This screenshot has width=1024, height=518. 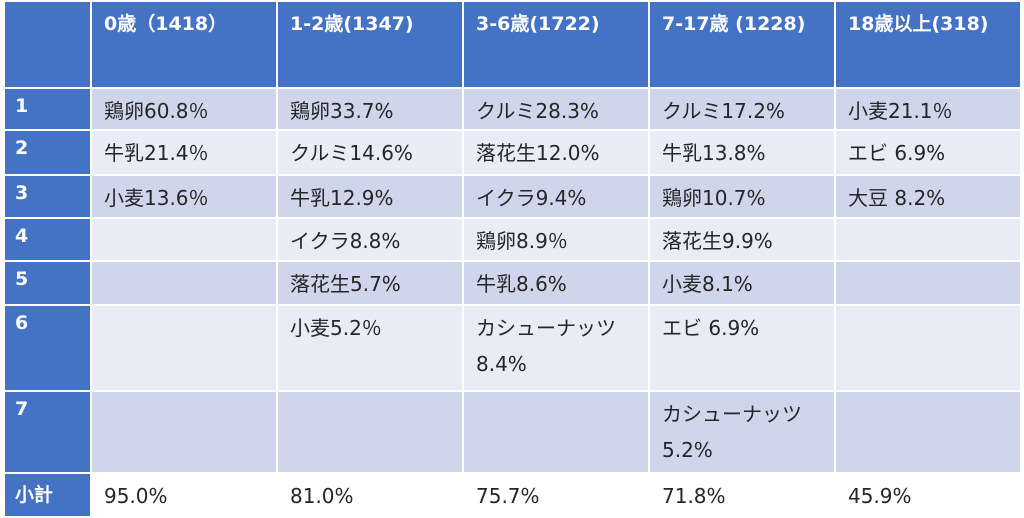 What do you see at coordinates (47, 44) in the screenshot?
I see `header-corner` at bounding box center [47, 44].